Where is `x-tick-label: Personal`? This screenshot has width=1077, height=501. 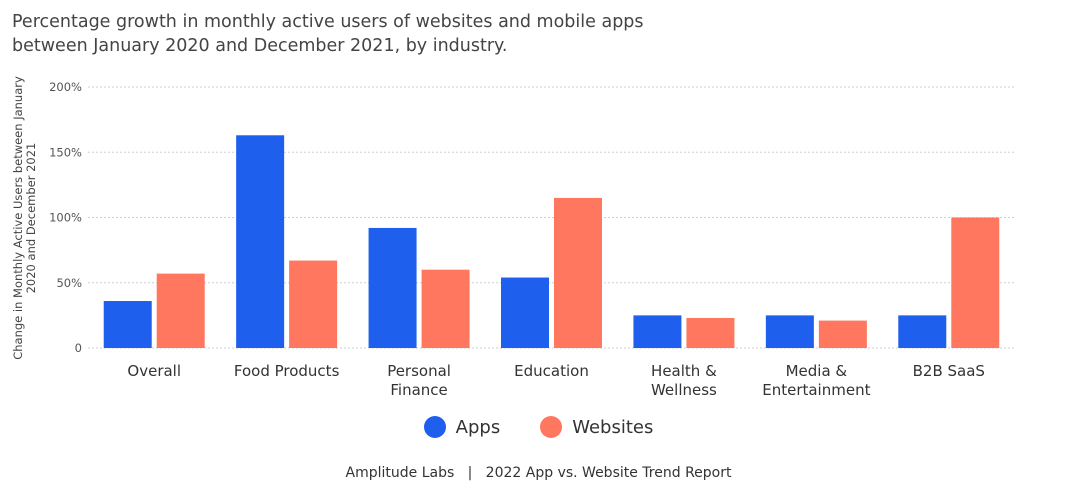 x-tick-label: Personal is located at coordinates (419, 371).